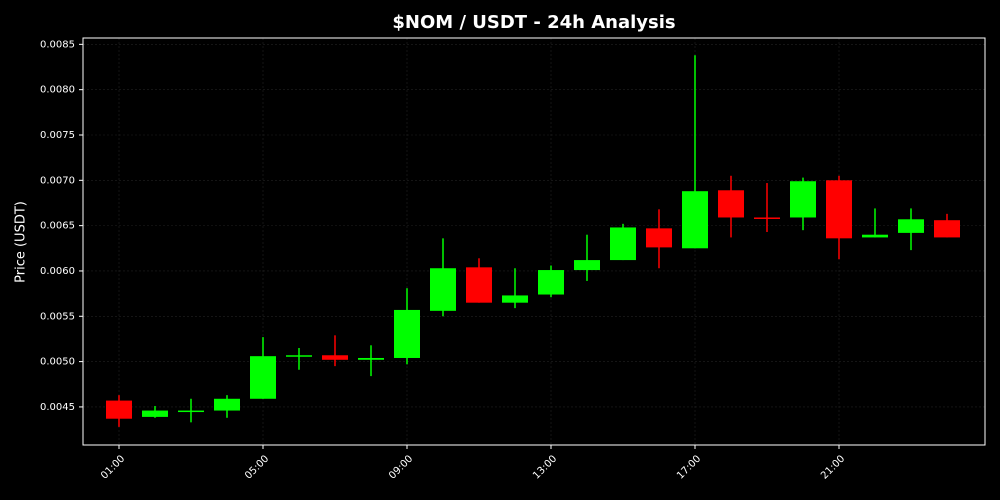 This screenshot has width=1000, height=500. What do you see at coordinates (57, 271) in the screenshot?
I see `y-tick-label: 0.0060` at bounding box center [57, 271].